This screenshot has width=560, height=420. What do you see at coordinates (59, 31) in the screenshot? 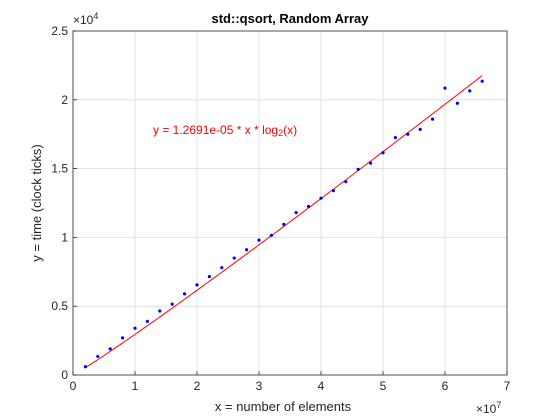
I see `y-tick-label: 2.5` at bounding box center [59, 31].